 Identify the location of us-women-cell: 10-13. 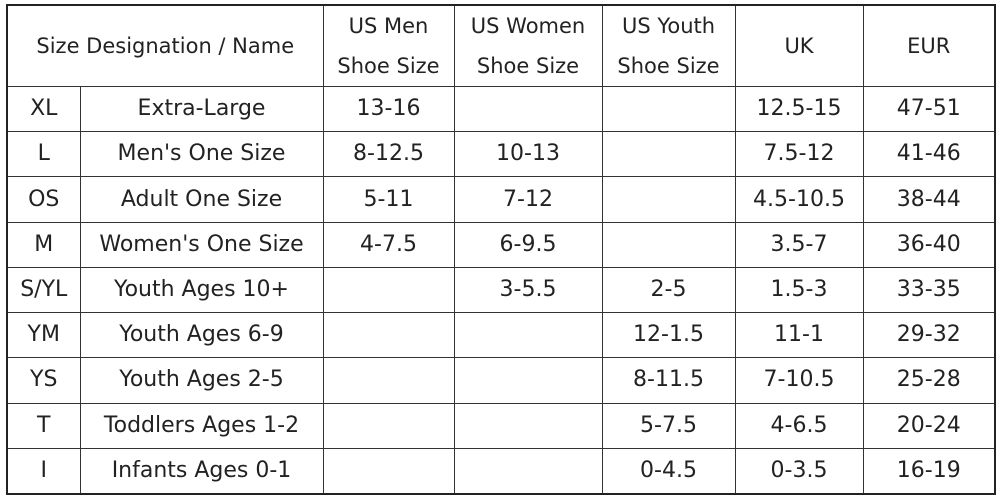
(528, 154).